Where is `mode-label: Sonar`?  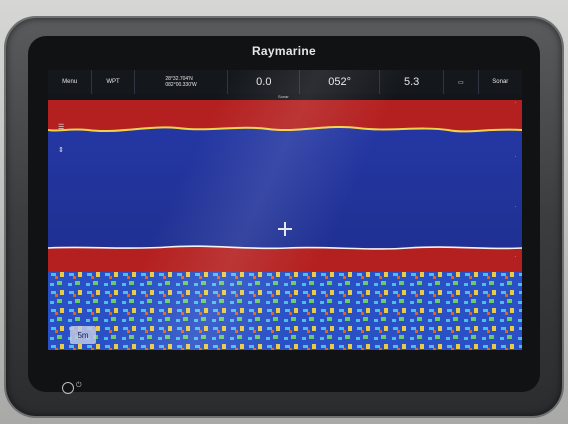 mode-label: Sonar is located at coordinates (500, 82).